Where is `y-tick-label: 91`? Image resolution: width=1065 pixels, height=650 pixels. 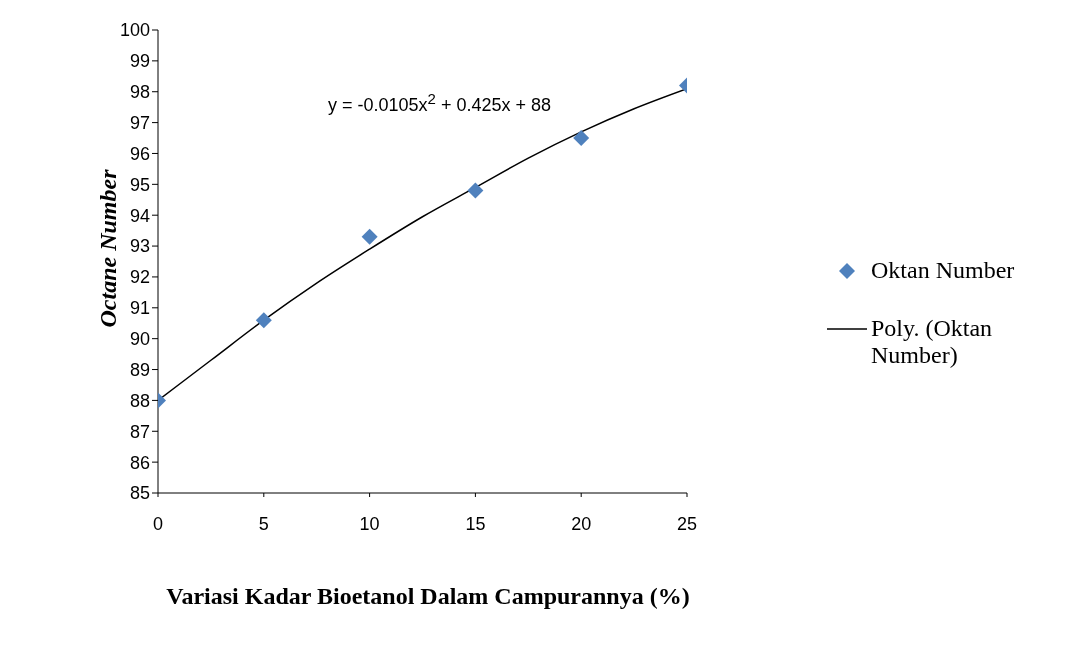
y-tick-label: 91 is located at coordinates (139, 308).